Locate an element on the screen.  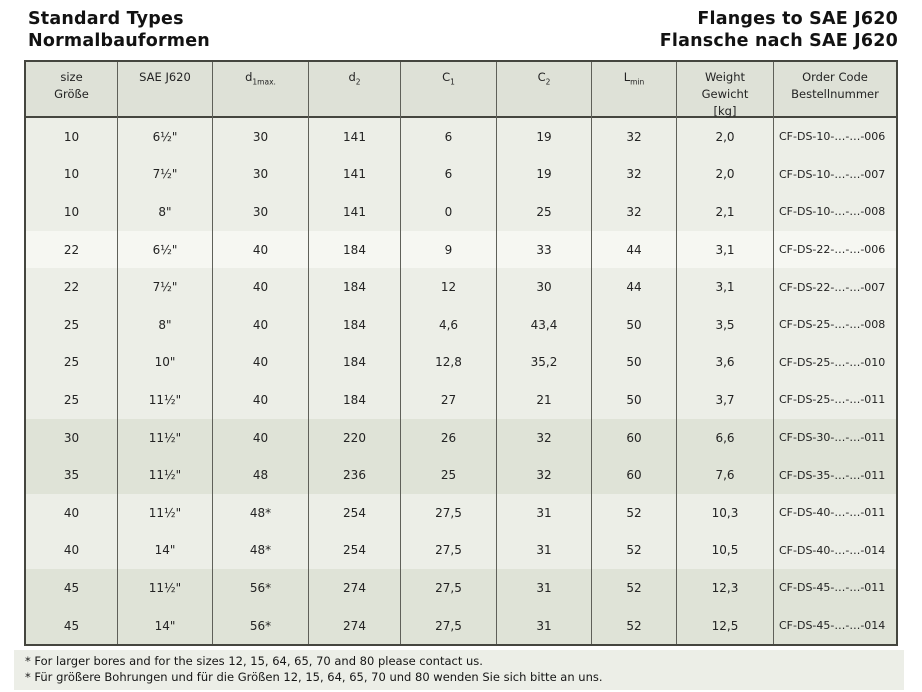
cell-weight: 3,5 is located at coordinates (725, 324).